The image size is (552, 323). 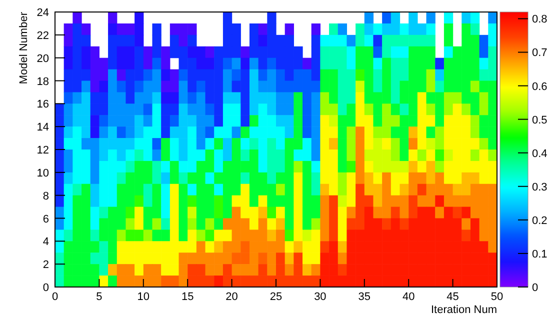 What do you see at coordinates (99, 297) in the screenshot?
I see `x-tick-label: 5` at bounding box center [99, 297].